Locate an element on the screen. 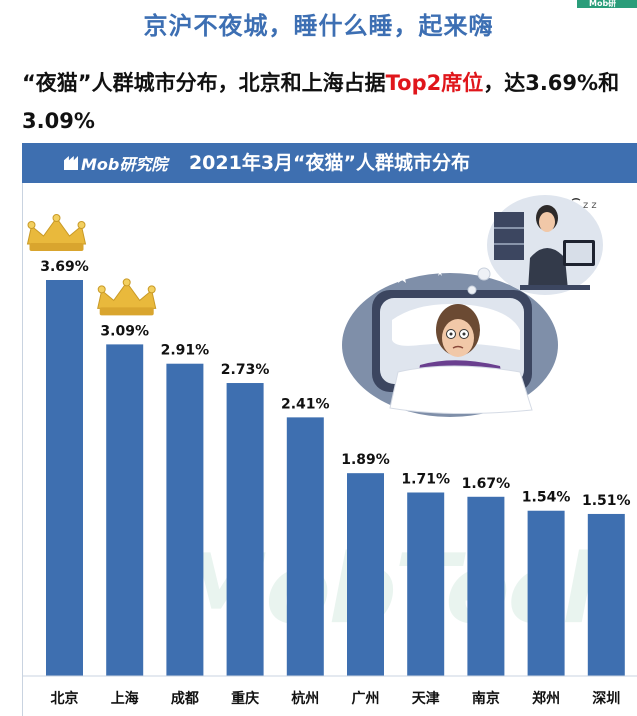 The image size is (637, 716). building-icon is located at coordinates (71, 163).